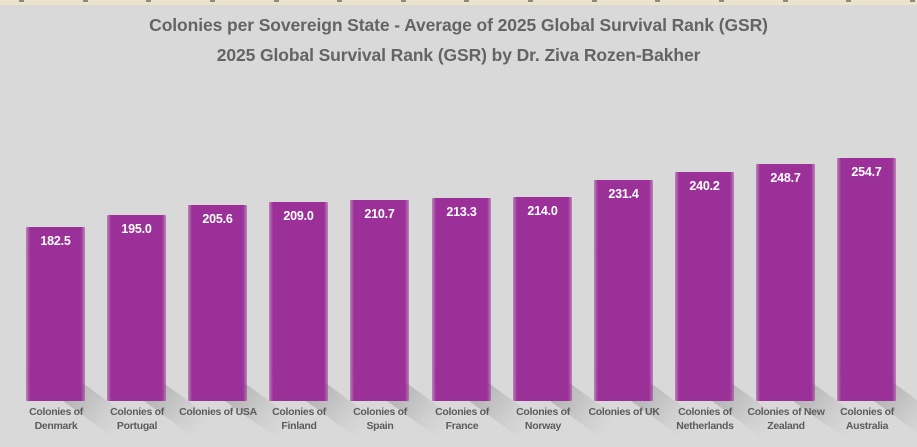 This screenshot has height=447, width=917. I want to click on value-label: 240.2, so click(704, 186).